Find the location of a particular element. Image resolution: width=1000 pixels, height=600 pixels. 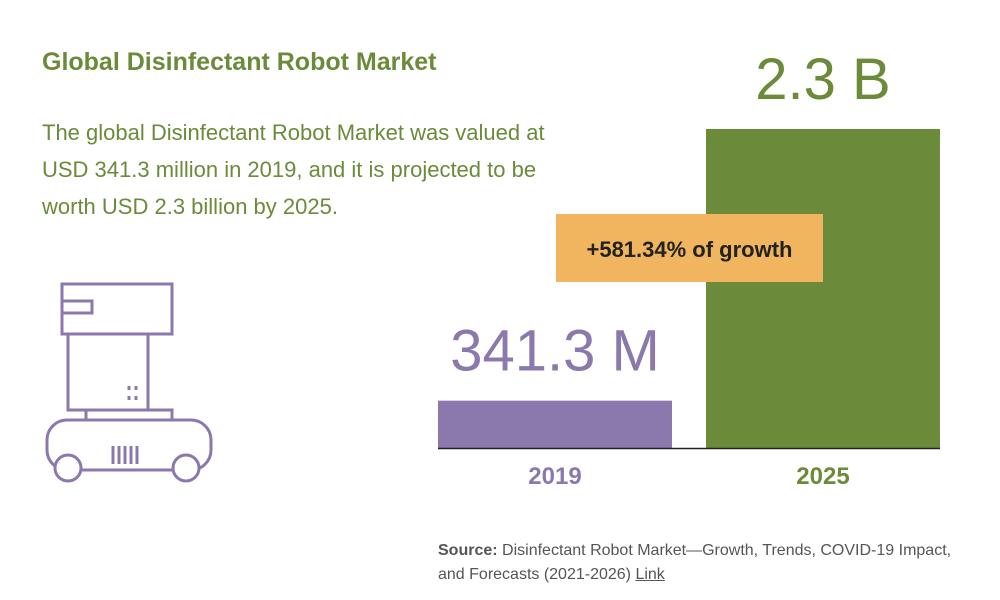

value-label-2025: 2.3 B is located at coordinates (822, 79).